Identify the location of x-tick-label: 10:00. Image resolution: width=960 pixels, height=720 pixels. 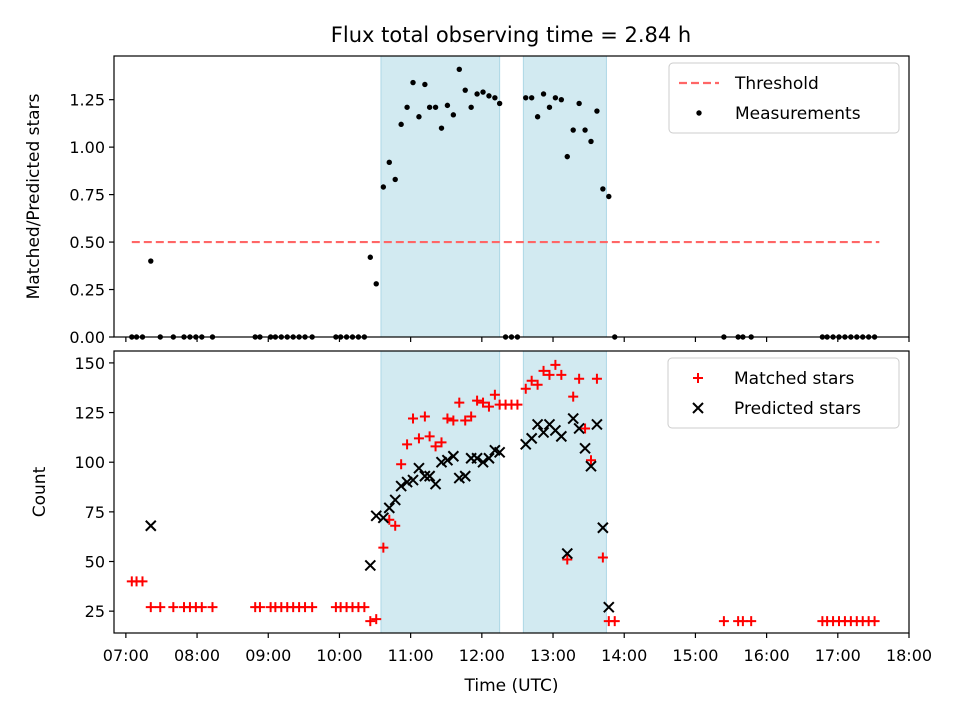
(339, 655).